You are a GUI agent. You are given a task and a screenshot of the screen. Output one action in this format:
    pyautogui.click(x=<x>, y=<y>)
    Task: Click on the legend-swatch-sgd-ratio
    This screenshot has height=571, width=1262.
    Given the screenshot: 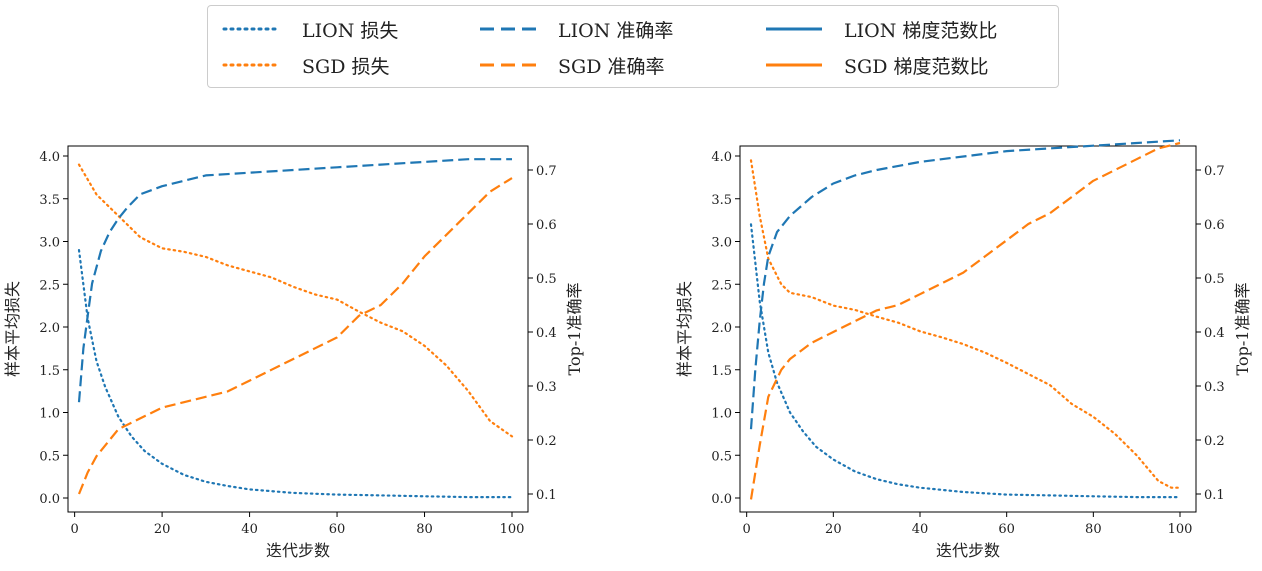 What is the action you would take?
    pyautogui.click(x=794, y=65)
    